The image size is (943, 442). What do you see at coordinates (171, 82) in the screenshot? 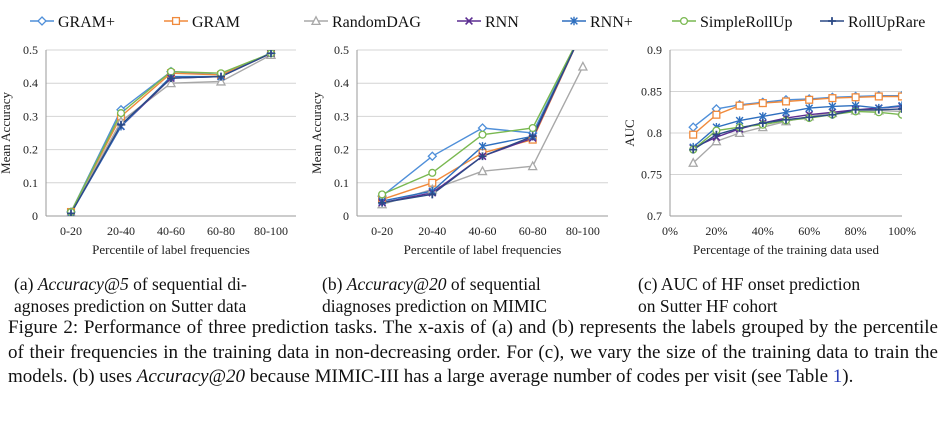
I see `chart-a-point-randomdag` at bounding box center [171, 82].